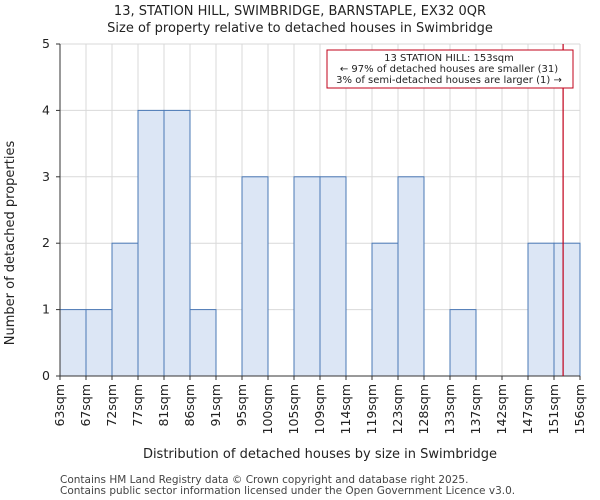 The width and height of the screenshot is (600, 500). Describe the element at coordinates (46, 309) in the screenshot. I see `y-tick-label: 1` at that location.